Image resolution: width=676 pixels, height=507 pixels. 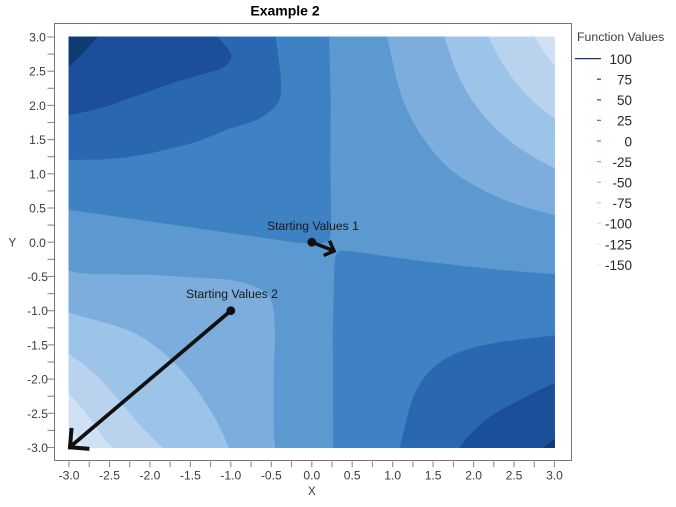 I want to click on svg-text: -75, so click(x=622, y=203).